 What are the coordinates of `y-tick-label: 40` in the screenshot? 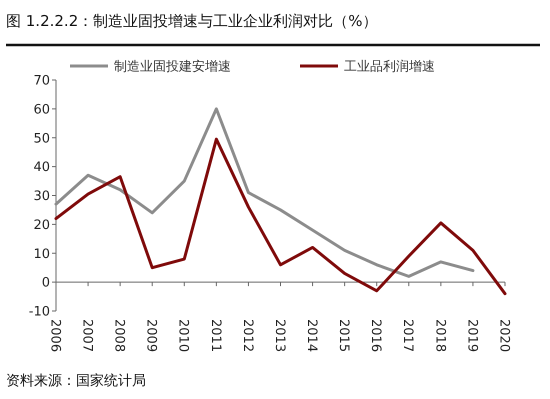 It's located at (41, 168).